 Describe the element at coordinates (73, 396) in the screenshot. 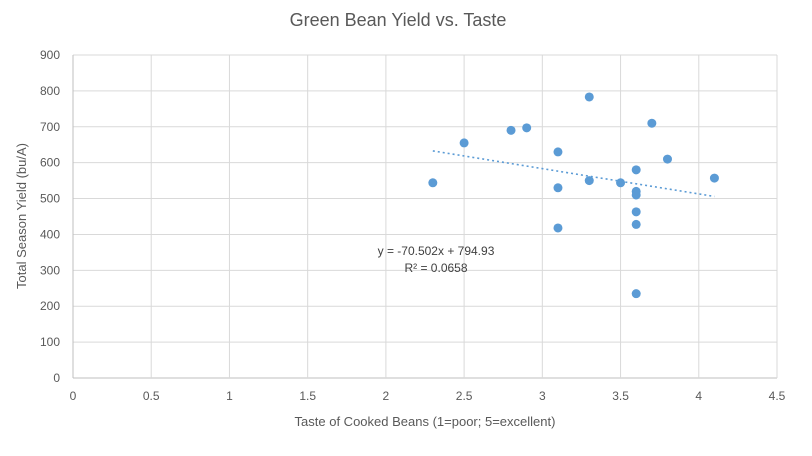

I see `x-tick-label: 0` at that location.